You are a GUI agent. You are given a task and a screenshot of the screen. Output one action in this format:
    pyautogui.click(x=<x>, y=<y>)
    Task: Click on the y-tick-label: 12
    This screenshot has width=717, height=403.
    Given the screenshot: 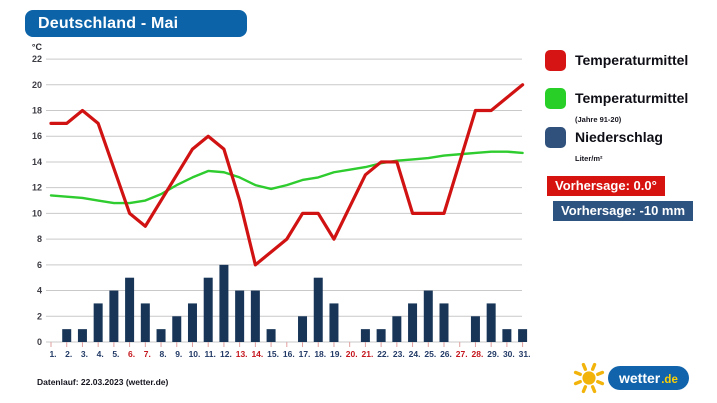 What is the action you would take?
    pyautogui.click(x=37, y=188)
    